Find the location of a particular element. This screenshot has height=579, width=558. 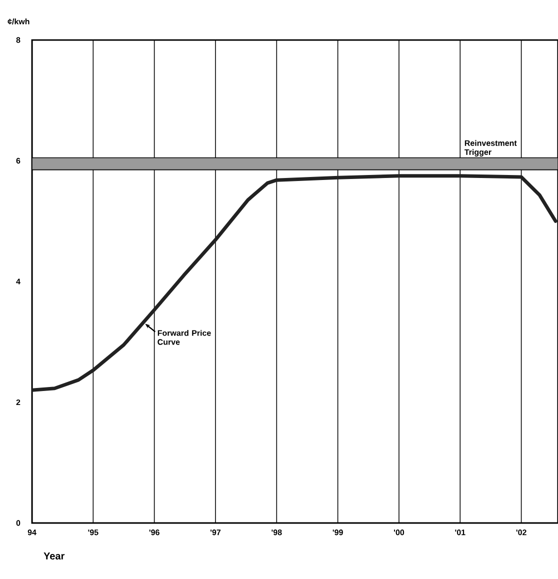

y-tick-label: 6 is located at coordinates (18, 161).